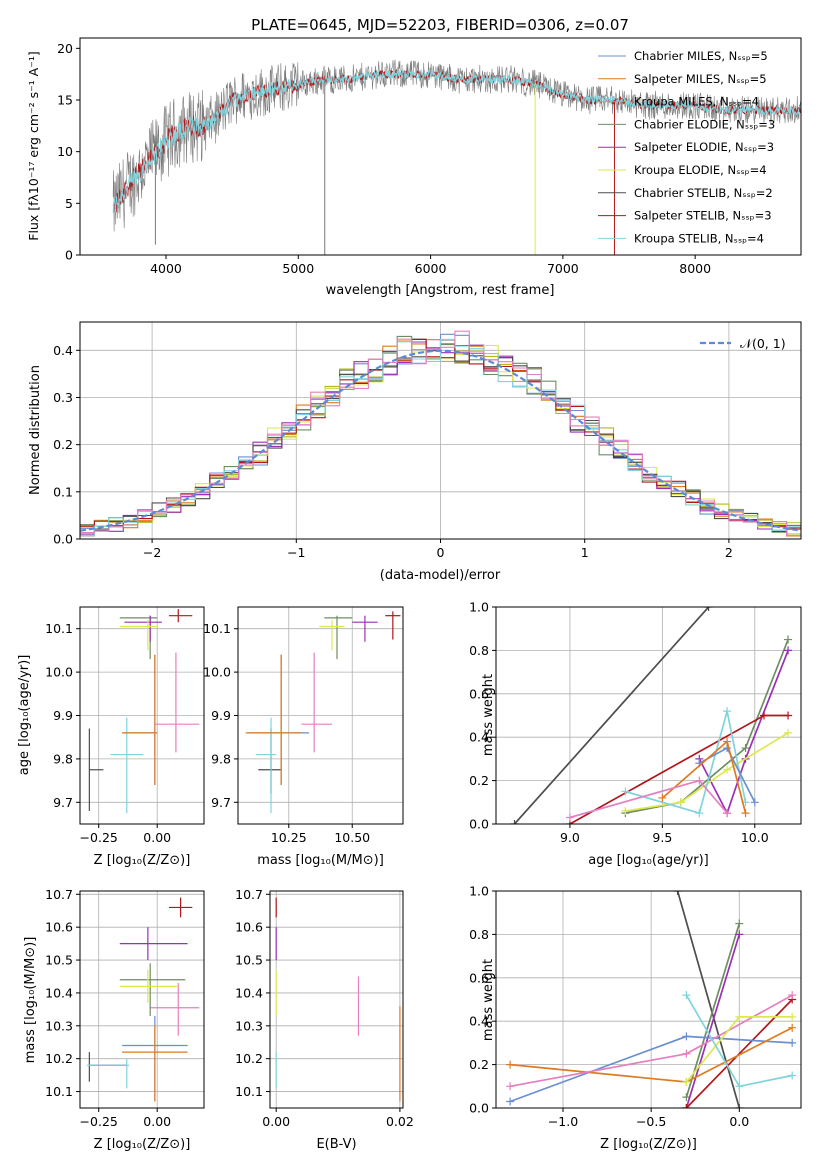  I want to click on kroupa-stelib-model-line, so click(457, 140).